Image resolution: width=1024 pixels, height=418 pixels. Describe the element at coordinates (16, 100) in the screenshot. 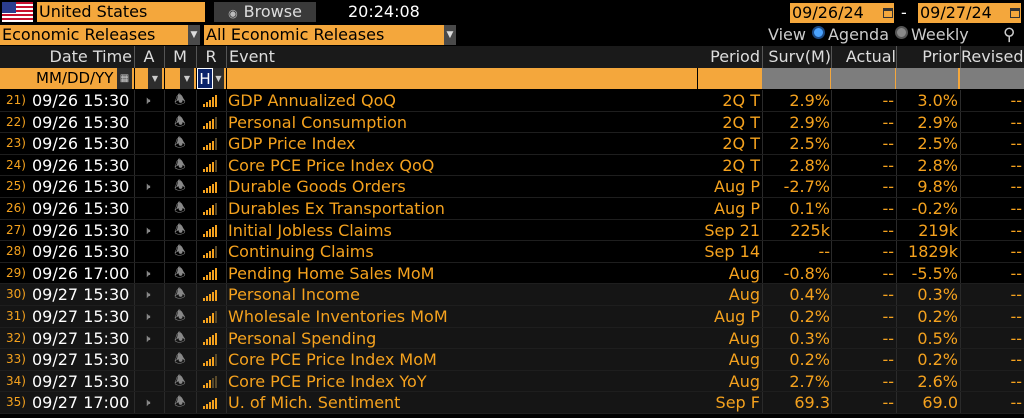

I see `row-number: 21)` at that location.